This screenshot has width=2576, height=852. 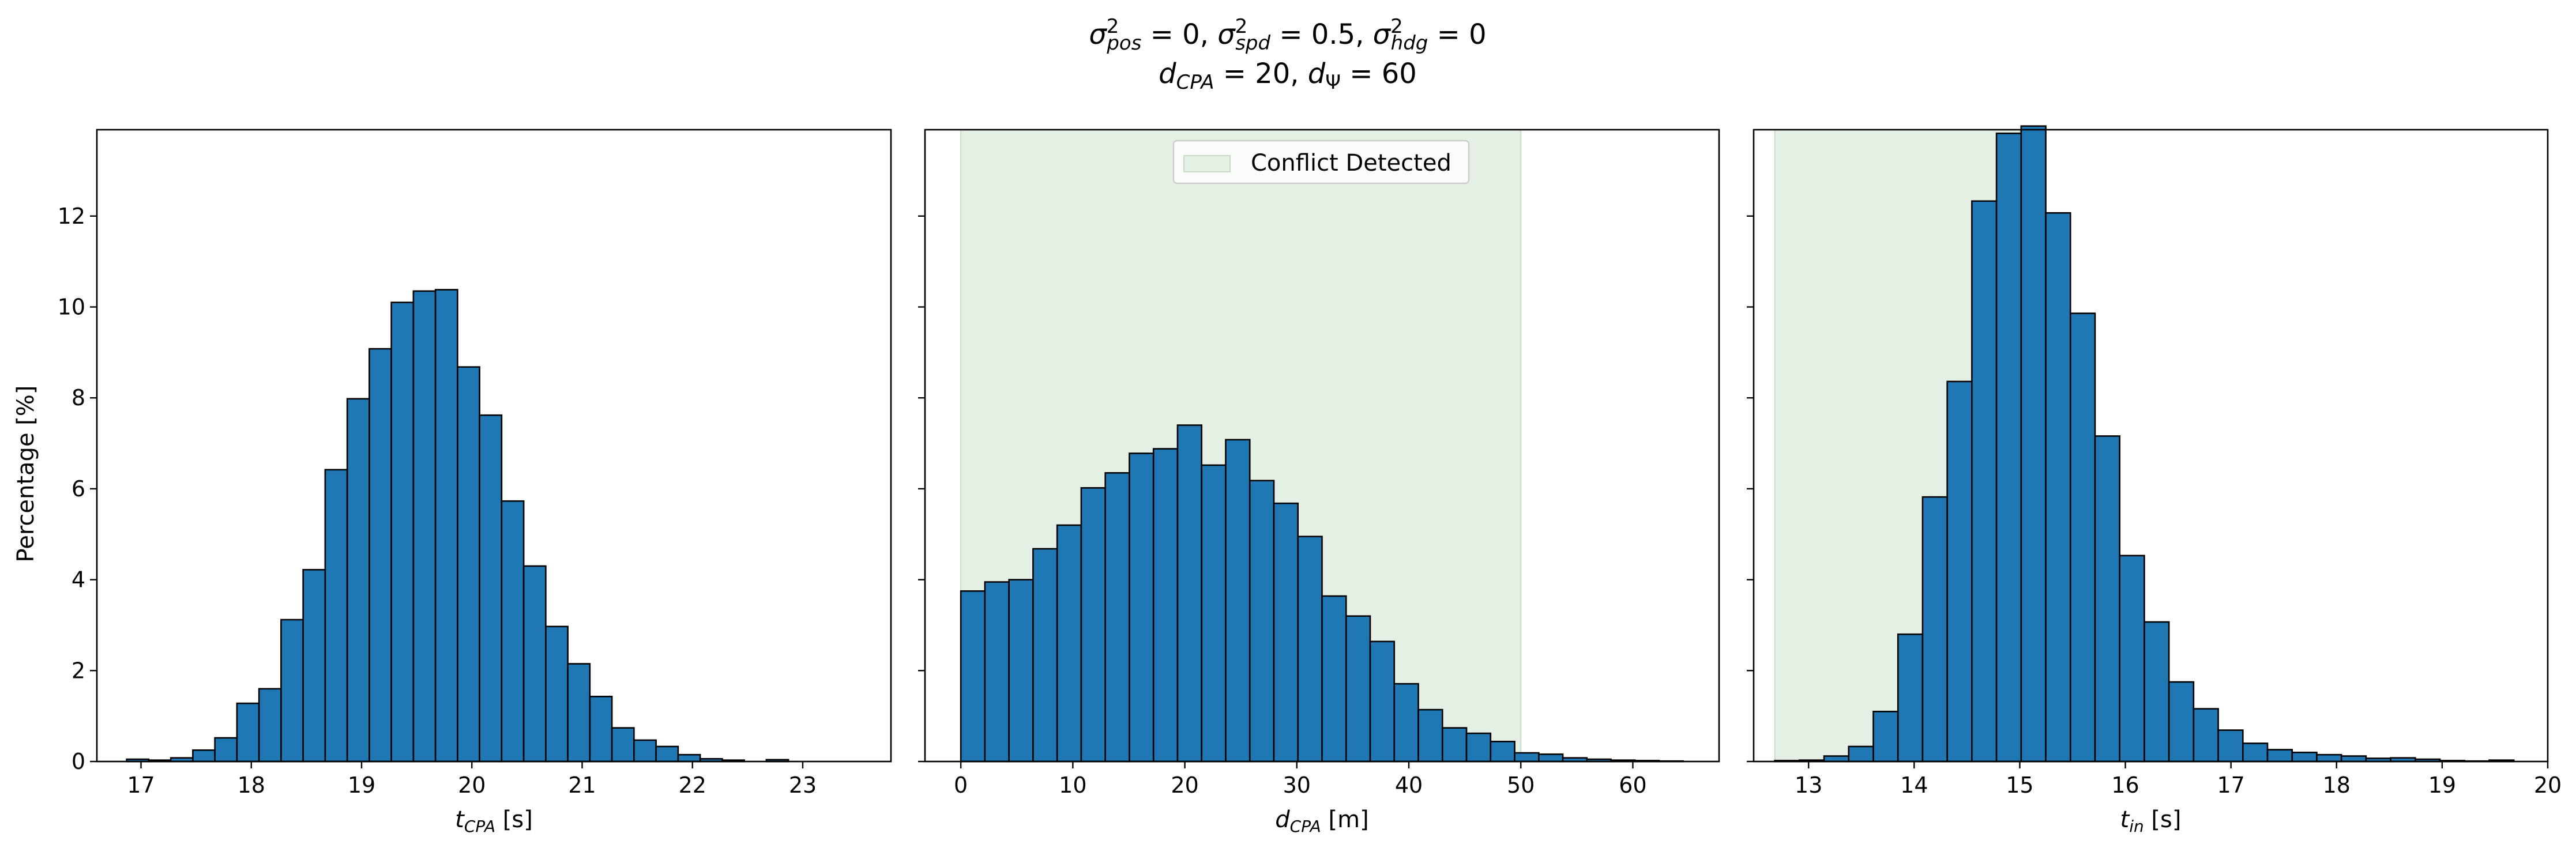 What do you see at coordinates (26, 474) in the screenshot?
I see `y-axis-label: Percentage [%]` at bounding box center [26, 474].